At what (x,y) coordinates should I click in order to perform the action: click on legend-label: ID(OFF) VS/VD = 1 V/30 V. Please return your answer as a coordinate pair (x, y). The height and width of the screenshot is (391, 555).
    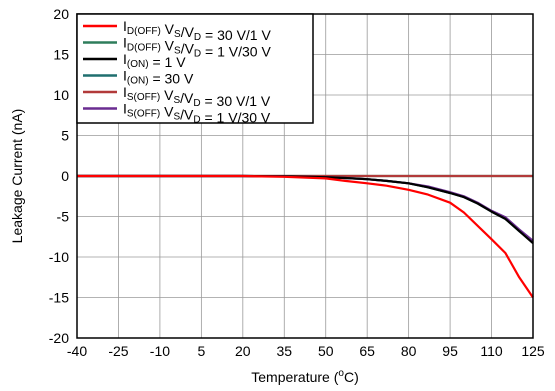
    Looking at the image, I should click on (197, 47).